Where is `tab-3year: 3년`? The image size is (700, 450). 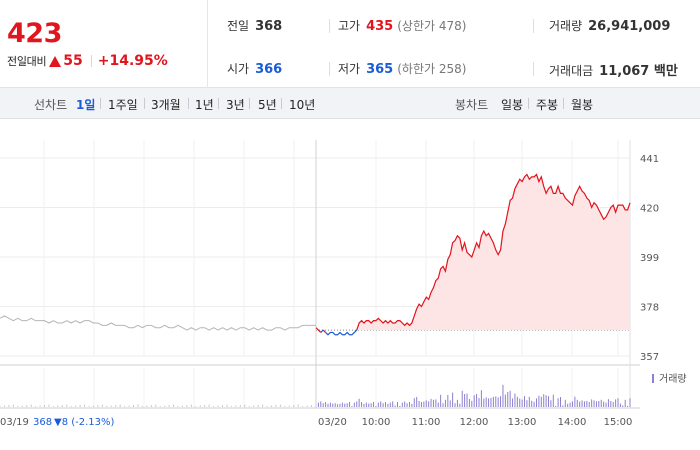
tab-3year: 3년 is located at coordinates (235, 105).